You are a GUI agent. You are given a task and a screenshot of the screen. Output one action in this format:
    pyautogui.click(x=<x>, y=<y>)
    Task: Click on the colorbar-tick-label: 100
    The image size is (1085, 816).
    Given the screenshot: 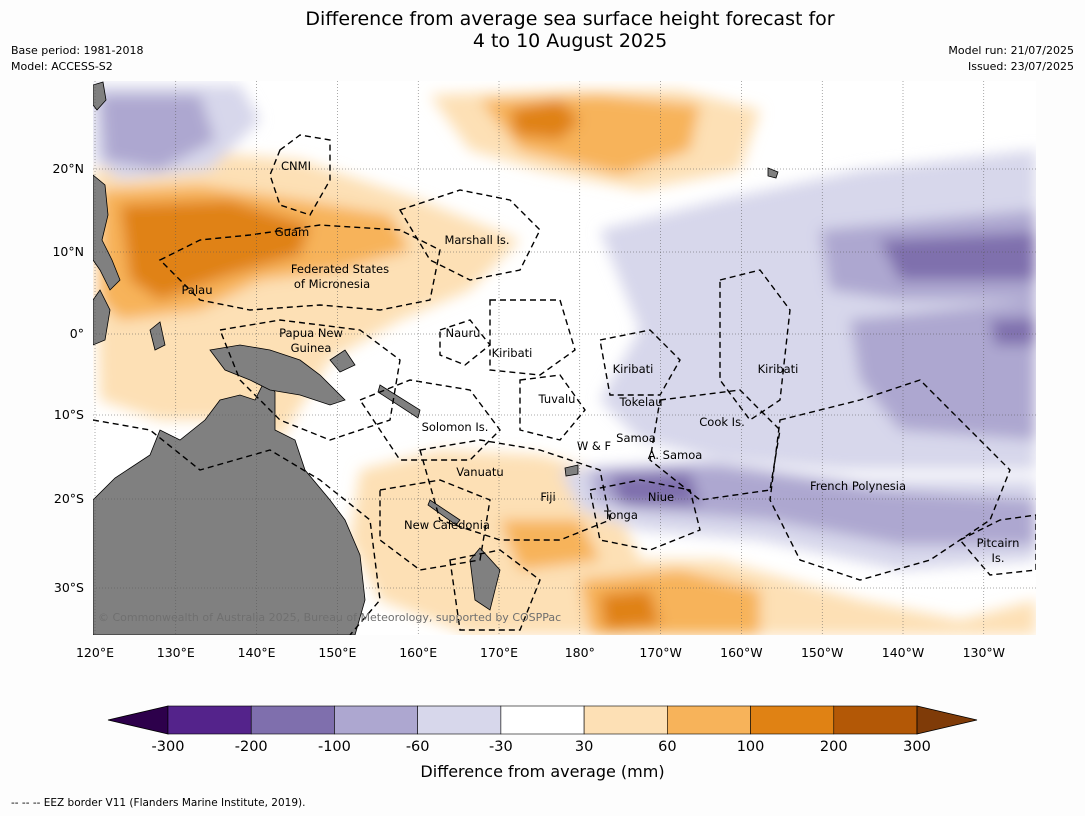 What is the action you would take?
    pyautogui.click(x=751, y=747)
    